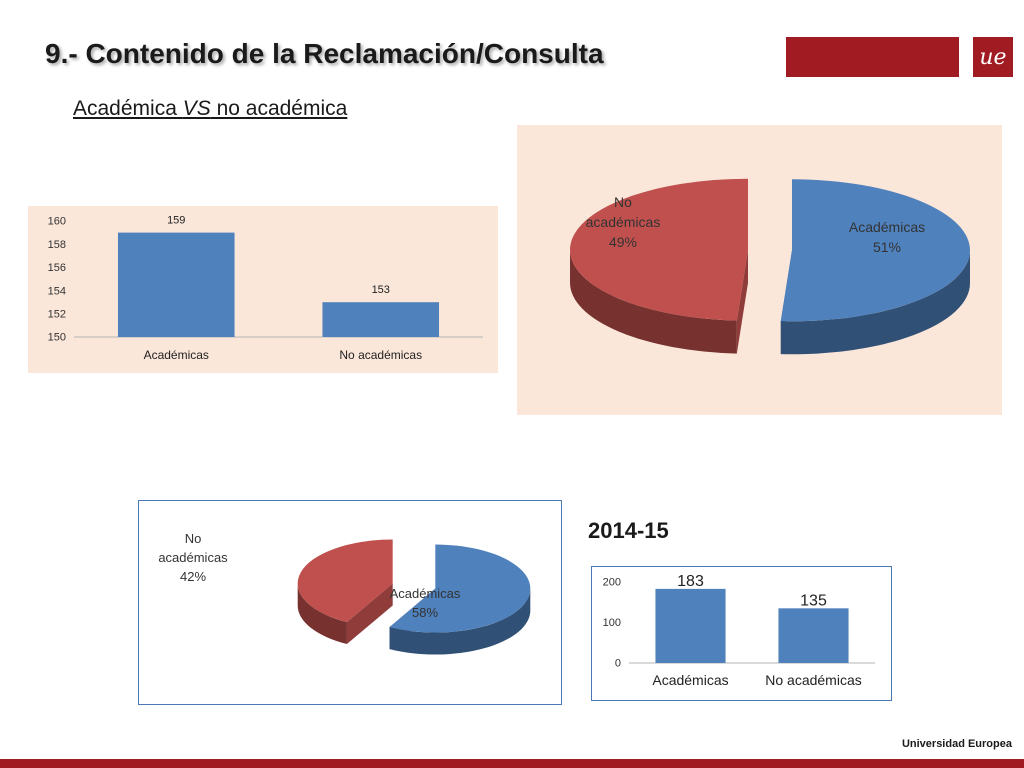 This screenshot has width=1024, height=768. I want to click on brand-bar, so click(872, 57).